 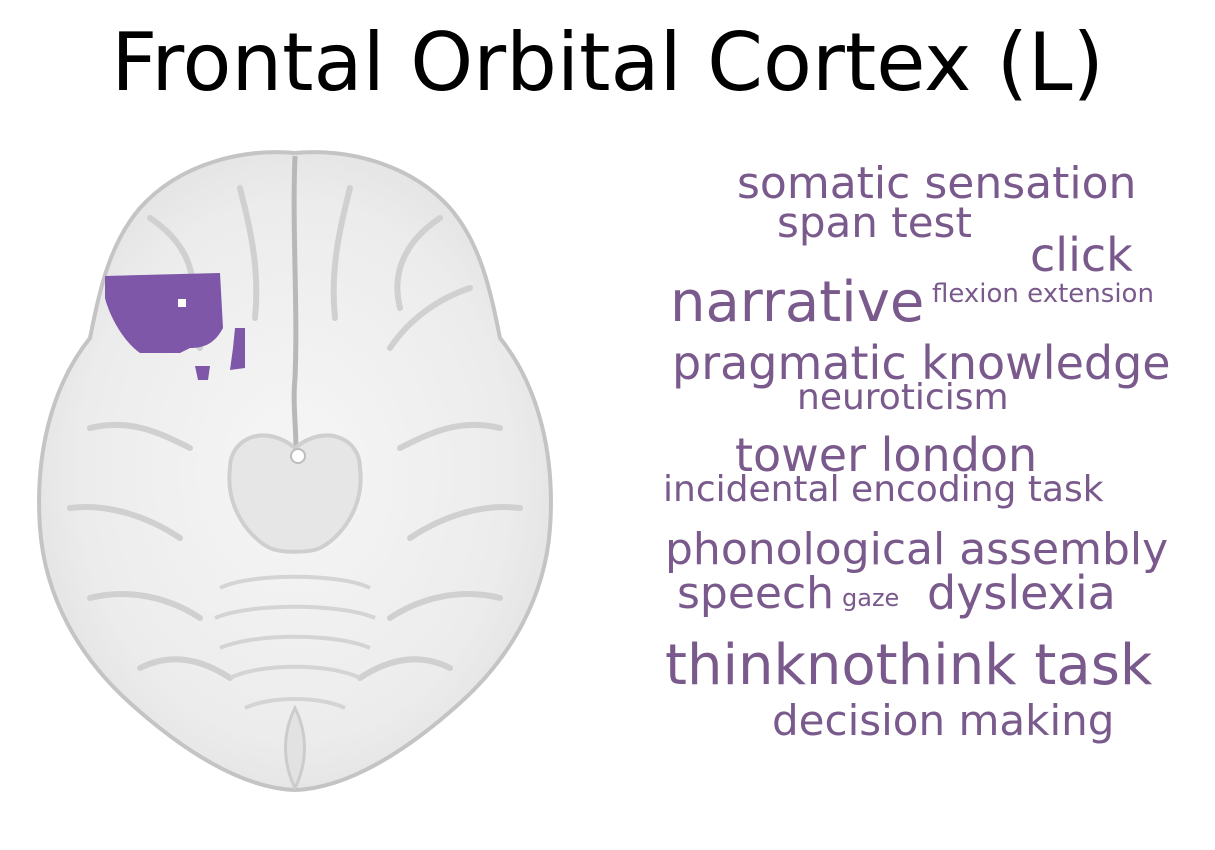 I want to click on word-cloud-term: span test, so click(x=874, y=222).